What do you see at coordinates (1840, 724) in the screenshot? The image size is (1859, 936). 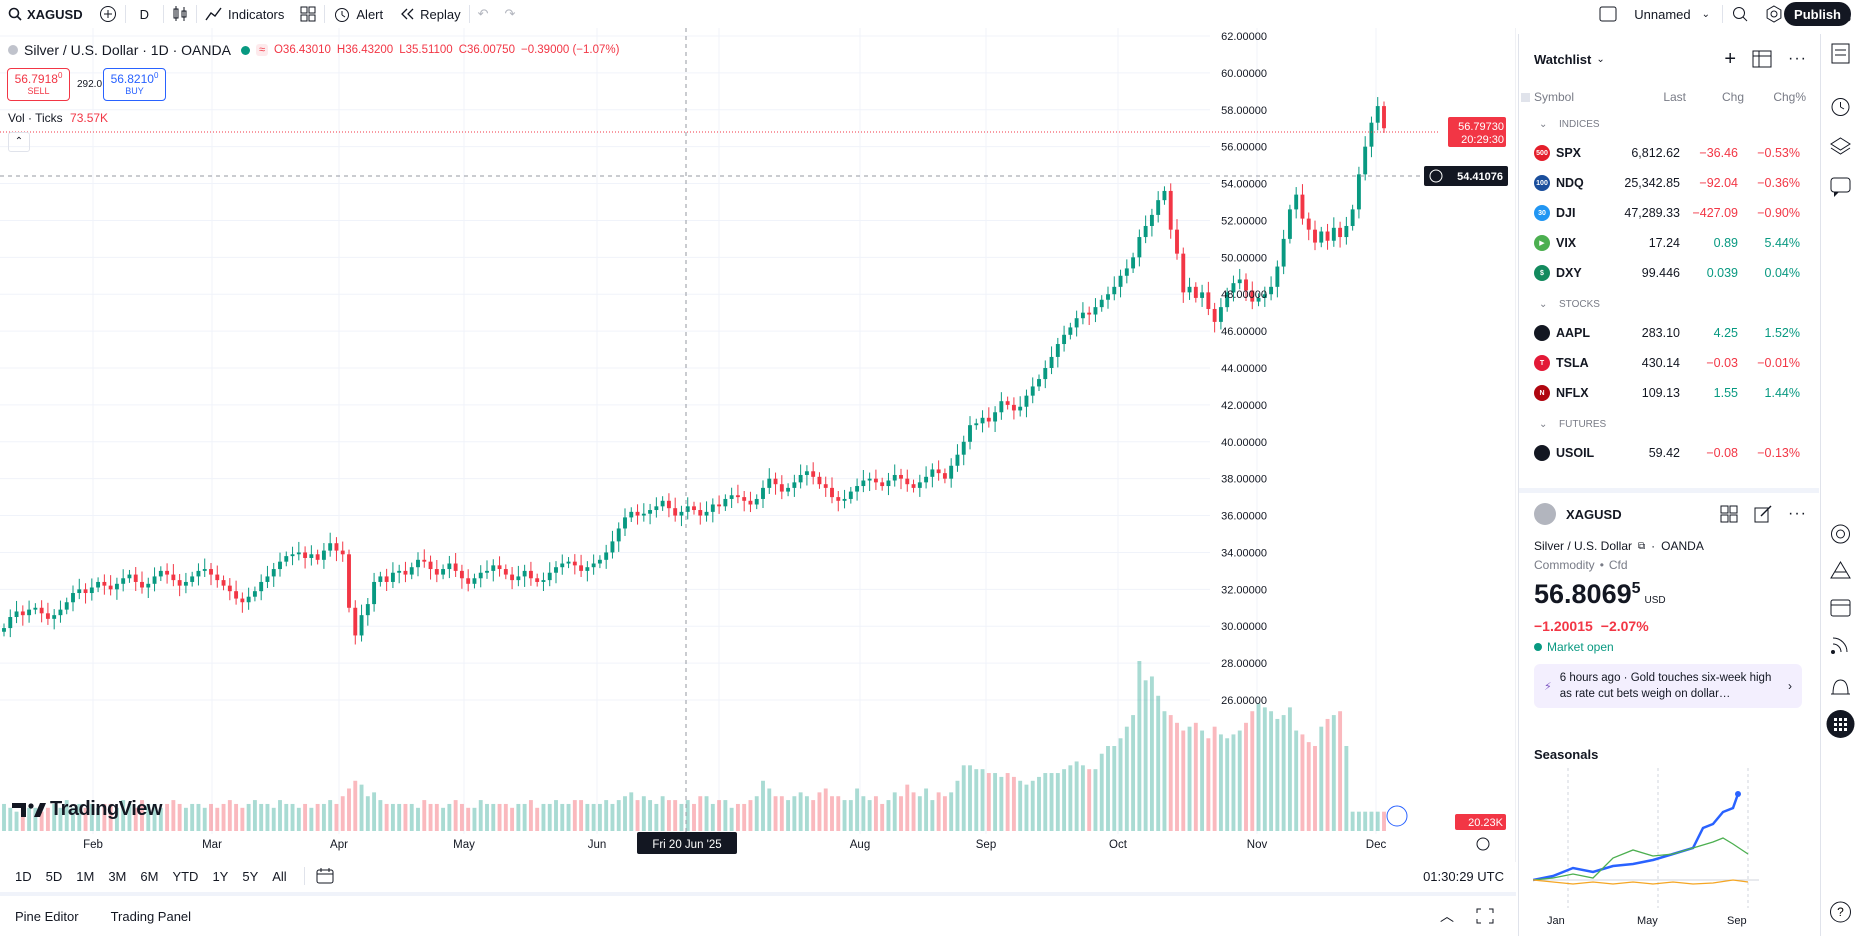 I see `apps-icon` at bounding box center [1840, 724].